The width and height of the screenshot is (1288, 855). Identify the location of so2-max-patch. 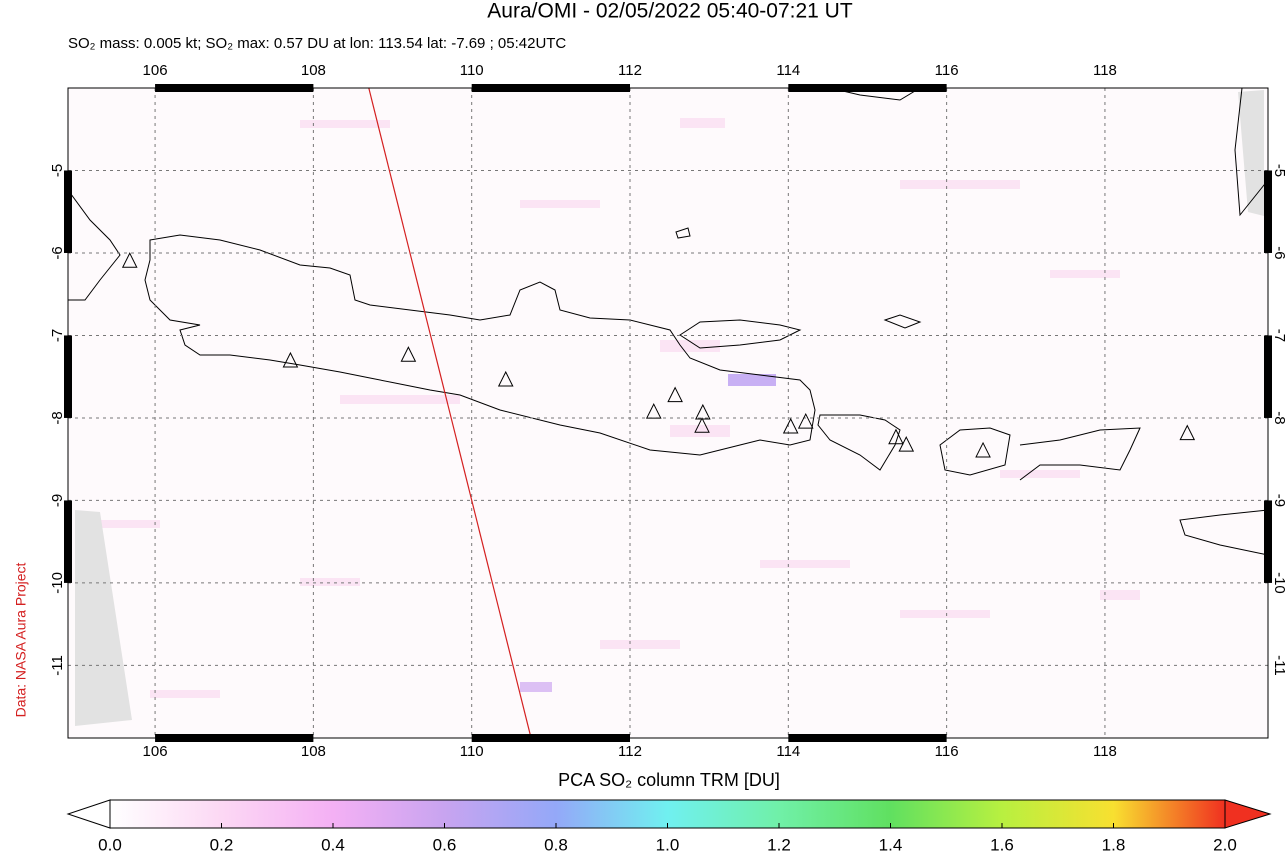
(752, 380).